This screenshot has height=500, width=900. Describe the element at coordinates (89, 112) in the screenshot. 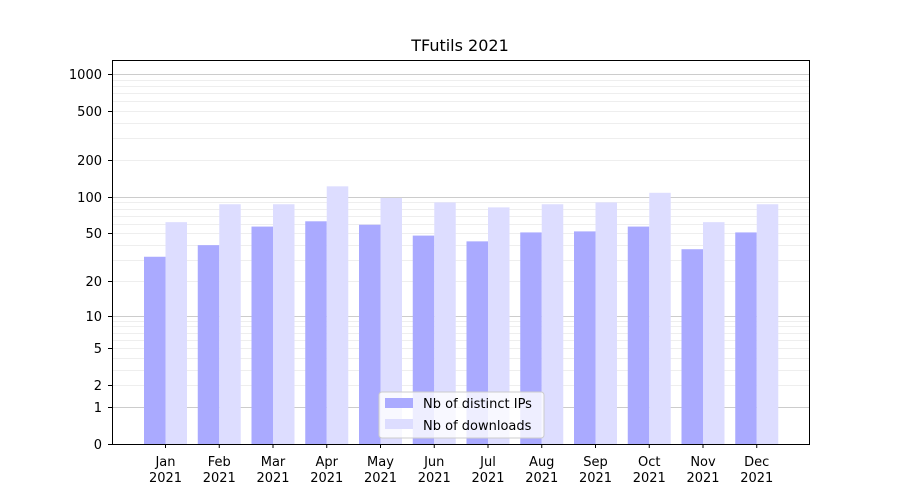

I see `y-tick-label: 500` at that location.